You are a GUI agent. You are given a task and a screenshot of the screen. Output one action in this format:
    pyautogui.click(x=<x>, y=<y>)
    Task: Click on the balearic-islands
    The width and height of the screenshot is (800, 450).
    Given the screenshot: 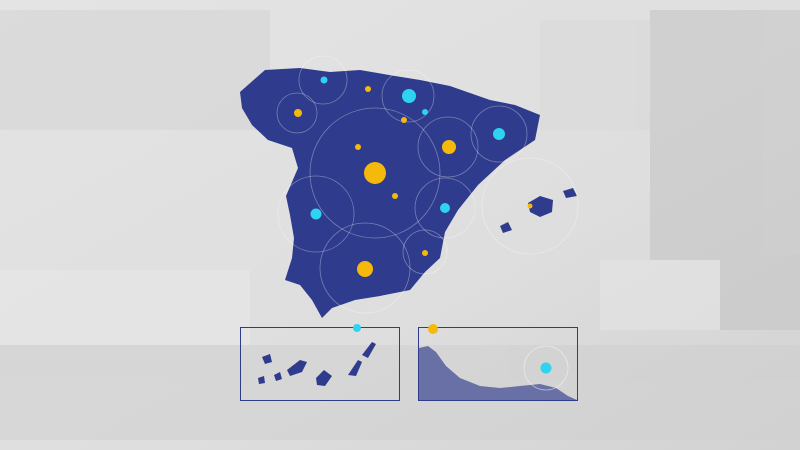 What is the action you would take?
    pyautogui.click(x=538, y=210)
    